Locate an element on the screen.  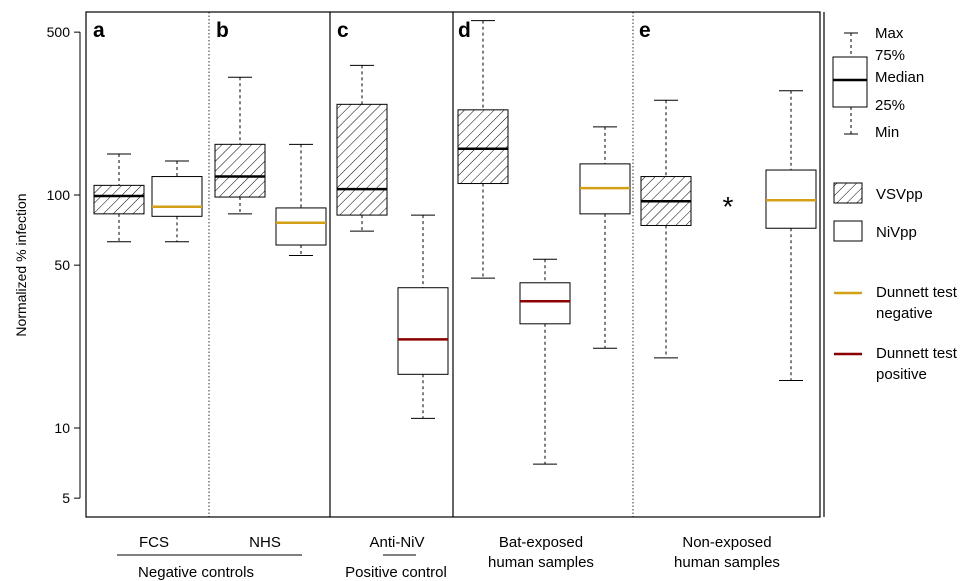
panel-letter-c: c is located at coordinates (343, 30).